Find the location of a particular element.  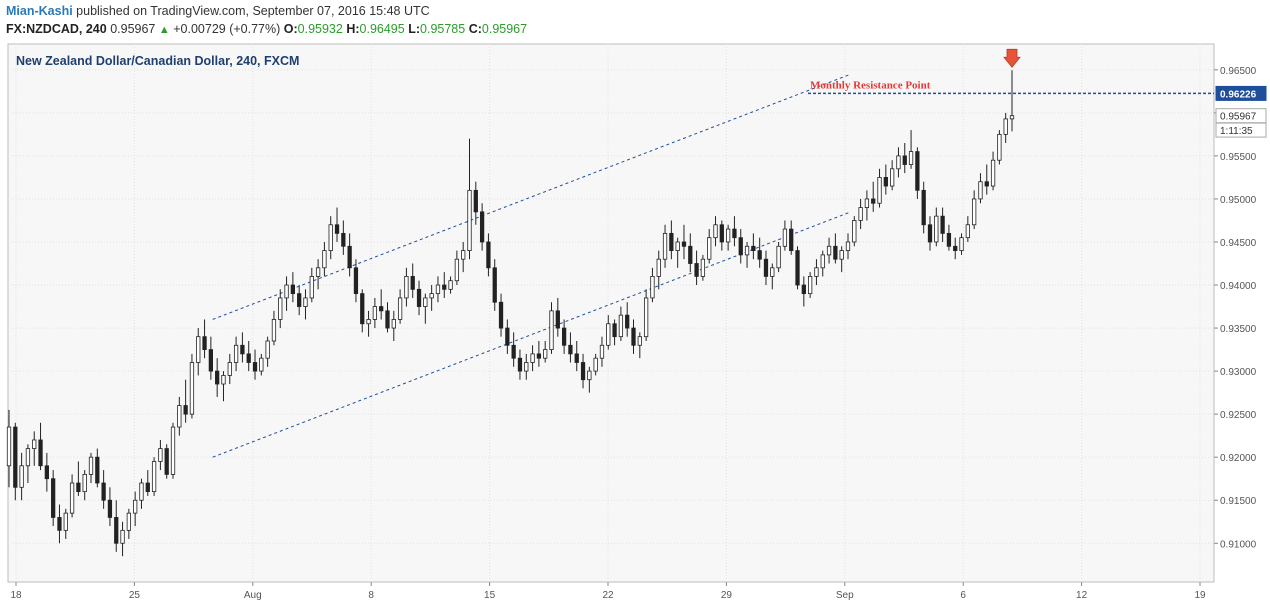

author-link: Mian-Kashi is located at coordinates (39, 11).